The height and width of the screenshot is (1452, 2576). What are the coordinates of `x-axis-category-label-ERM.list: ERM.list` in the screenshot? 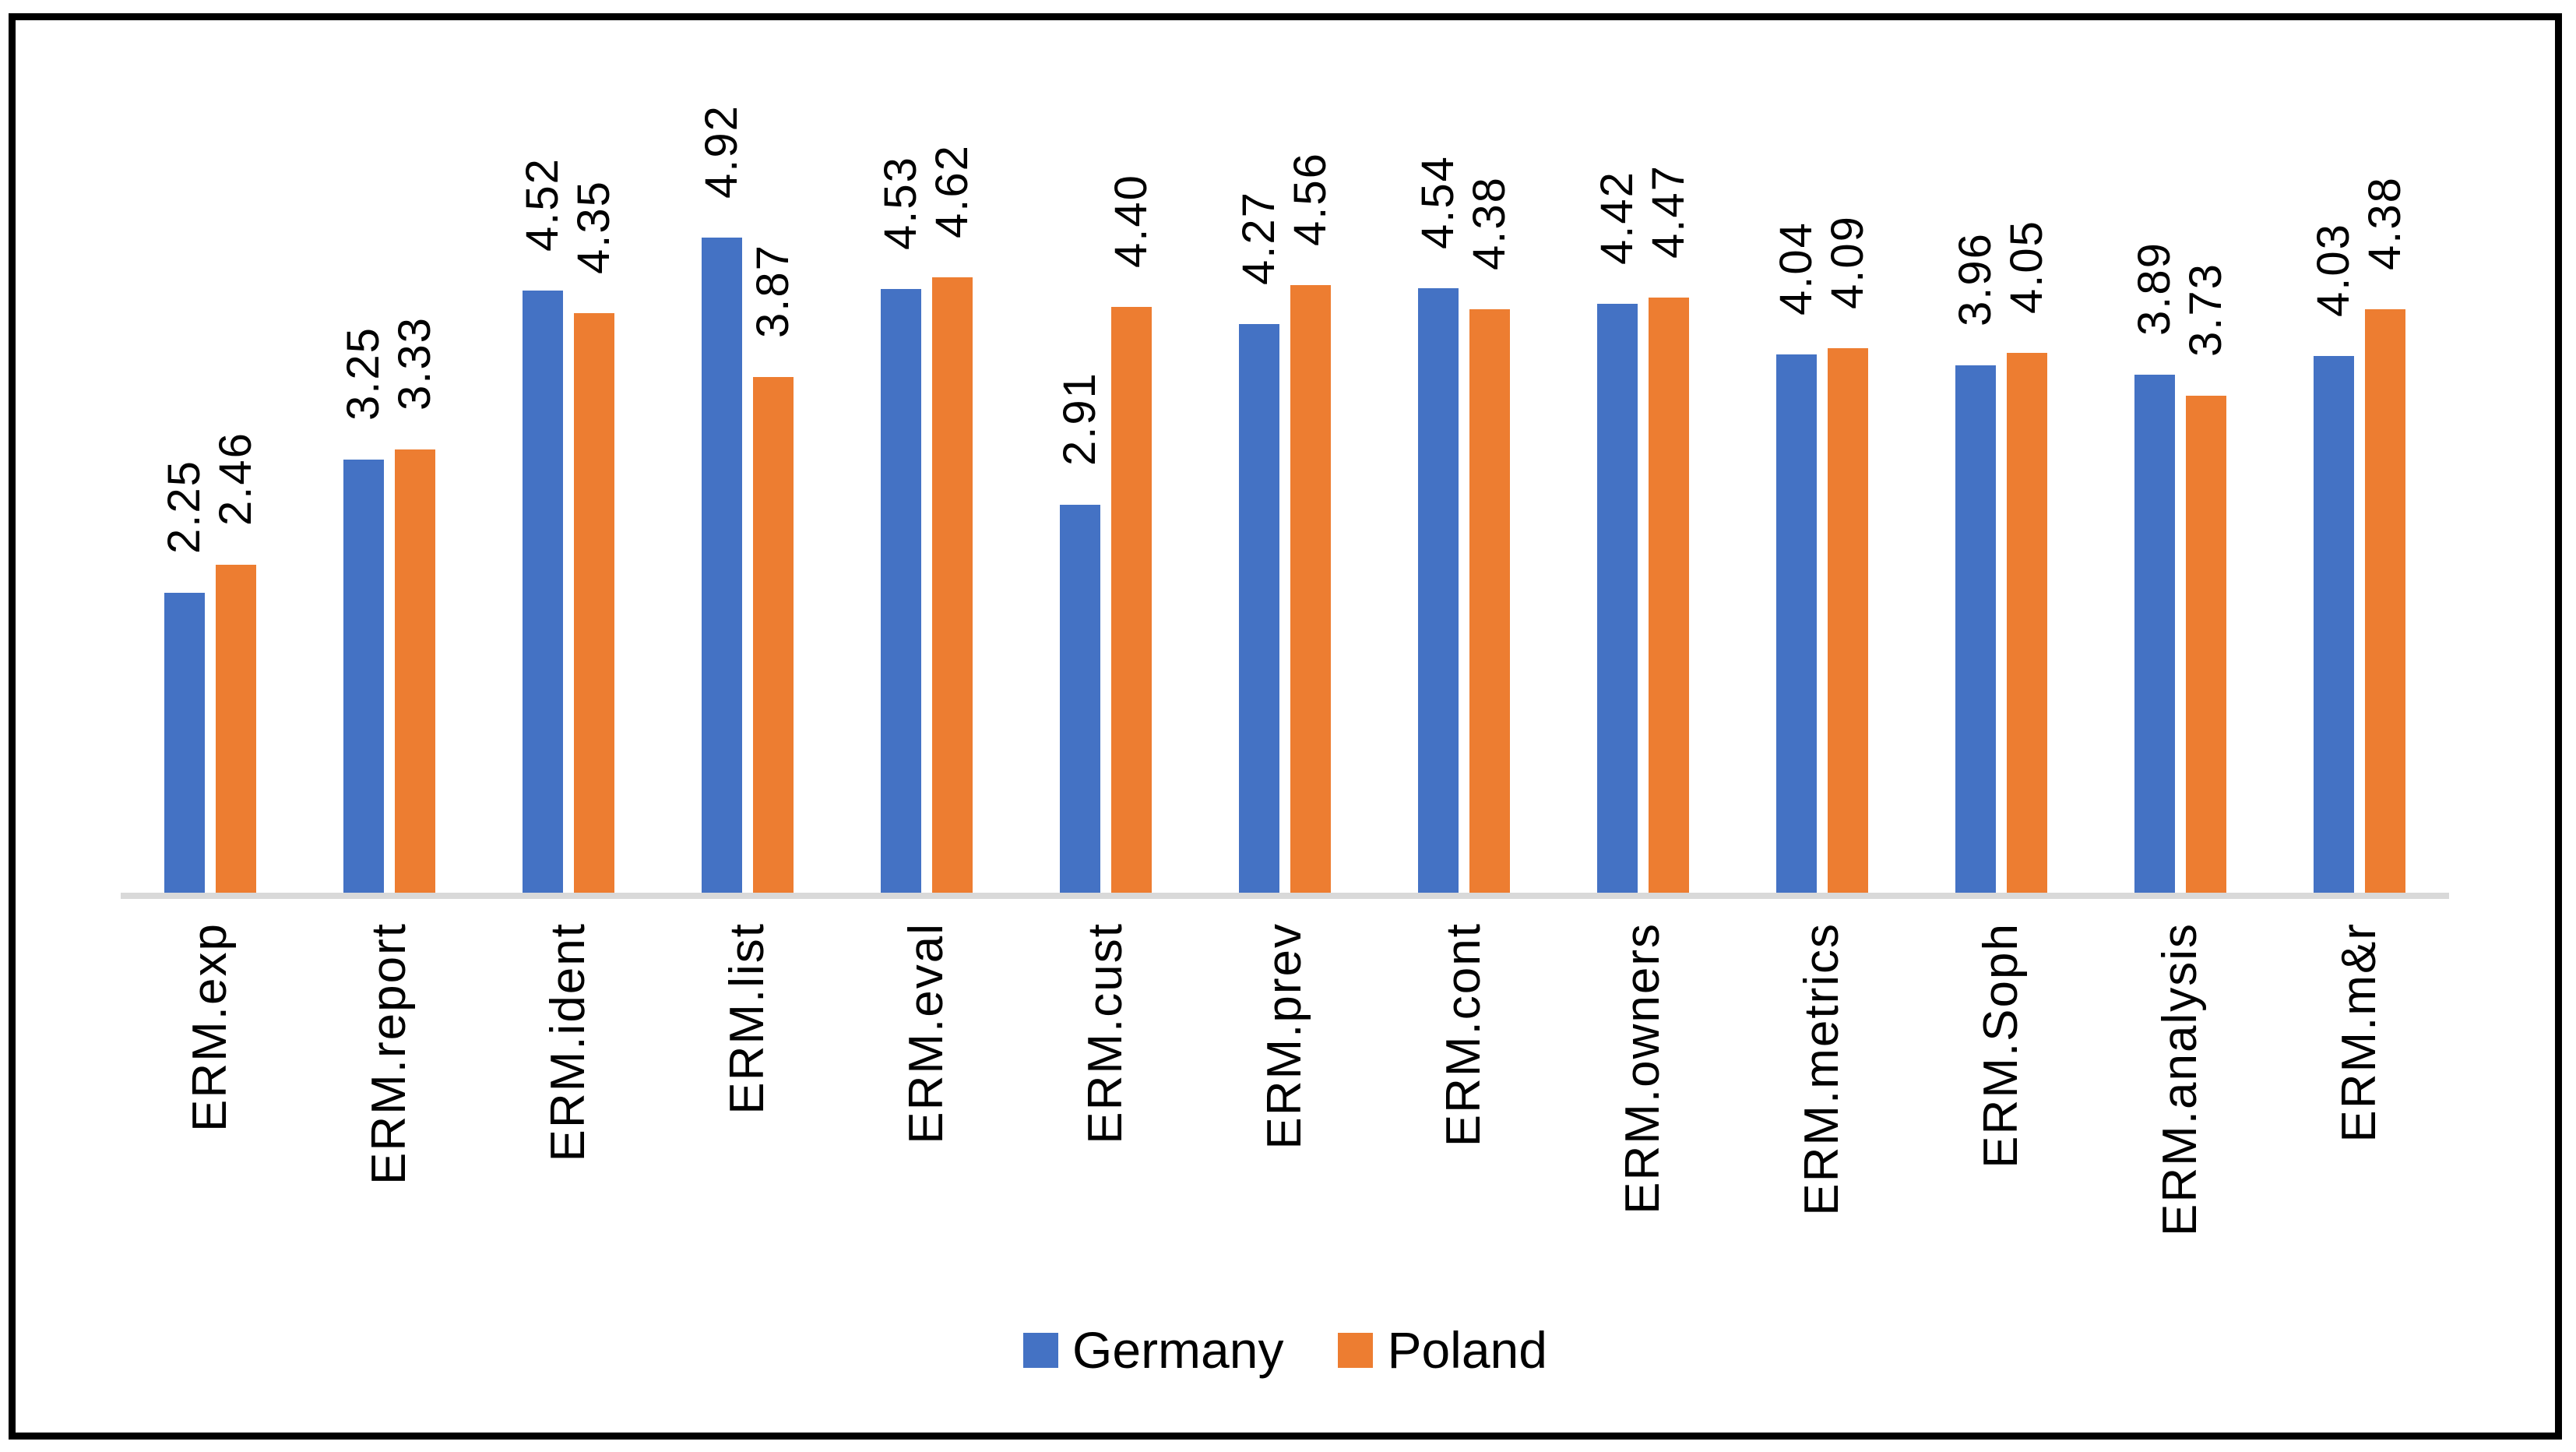 It's located at (747, 1019).